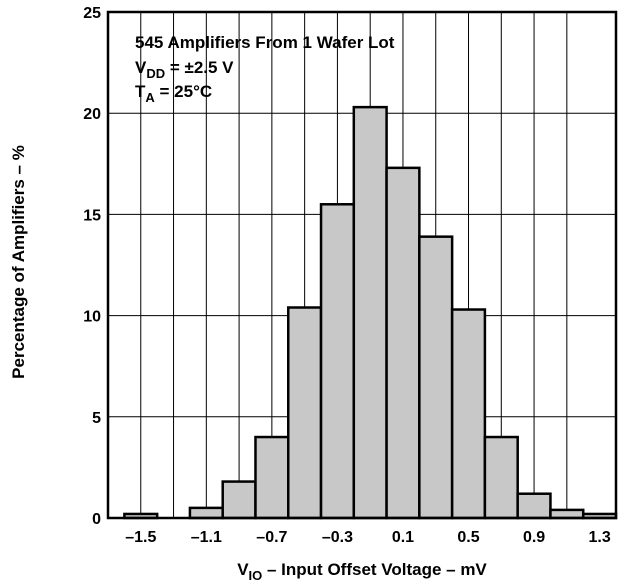 The height and width of the screenshot is (587, 628). I want to click on x-tick-label: 0.1, so click(403, 537).